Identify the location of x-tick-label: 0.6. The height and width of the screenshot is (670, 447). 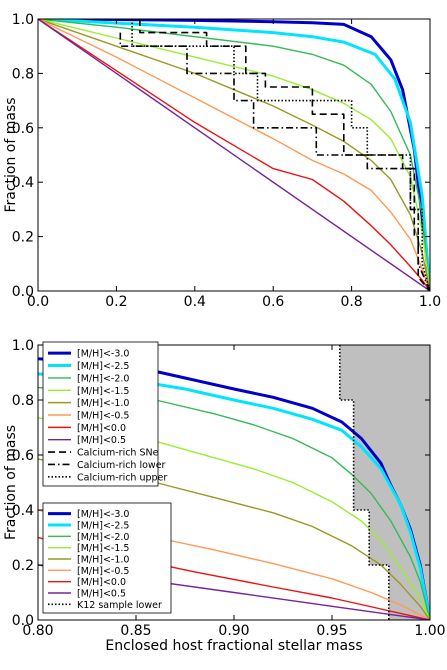
(273, 302).